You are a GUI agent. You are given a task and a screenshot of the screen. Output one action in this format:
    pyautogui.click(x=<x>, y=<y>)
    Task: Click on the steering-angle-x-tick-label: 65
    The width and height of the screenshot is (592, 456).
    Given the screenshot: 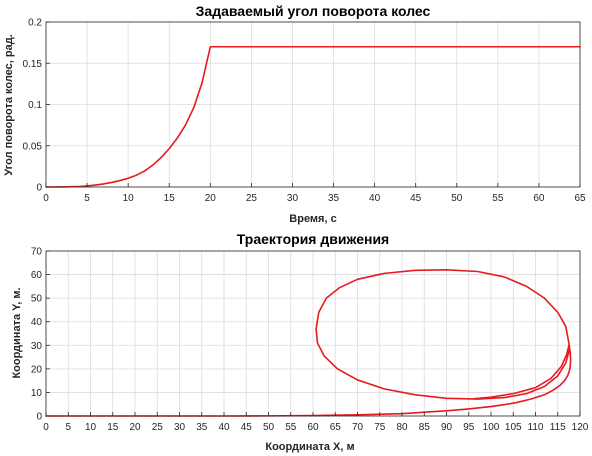 What is the action you would take?
    pyautogui.click(x=580, y=198)
    